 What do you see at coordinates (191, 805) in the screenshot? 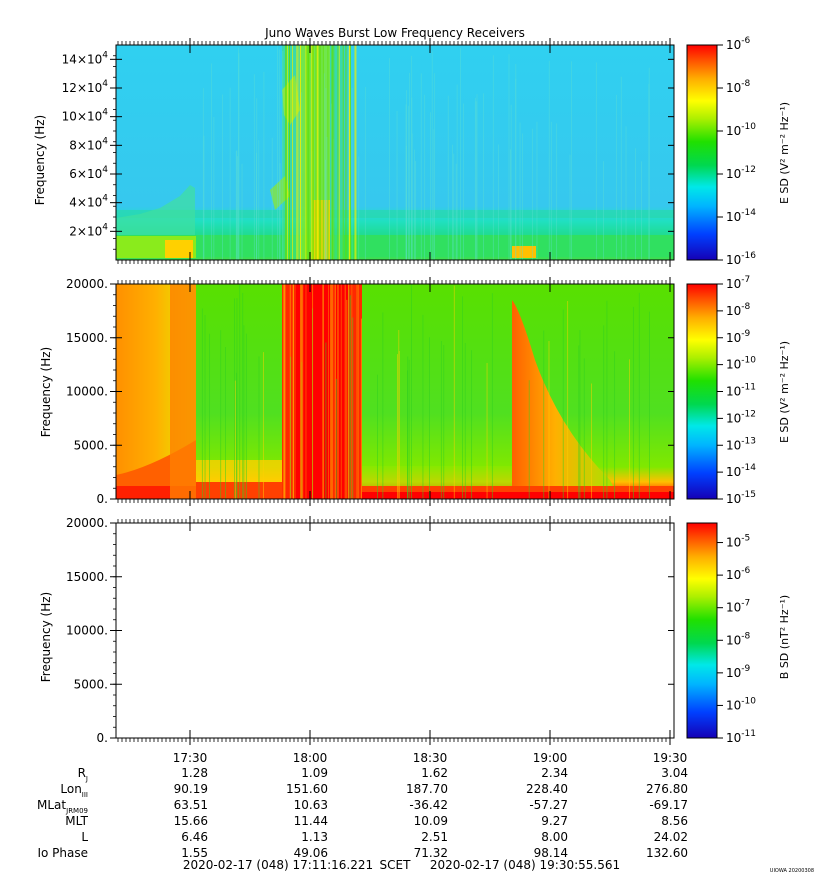
I see `ephemeris-value: 63.51` at bounding box center [191, 805].